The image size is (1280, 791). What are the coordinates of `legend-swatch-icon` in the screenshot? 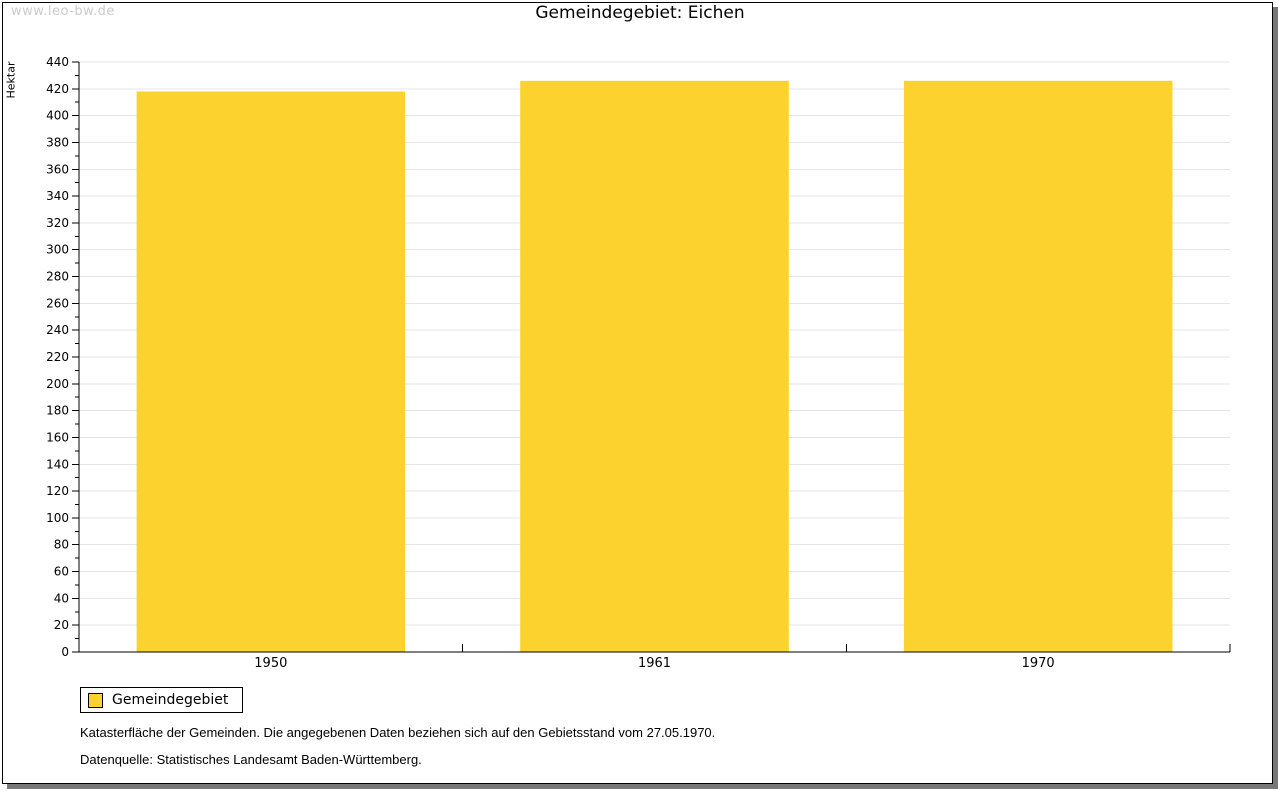 It's located at (95, 700).